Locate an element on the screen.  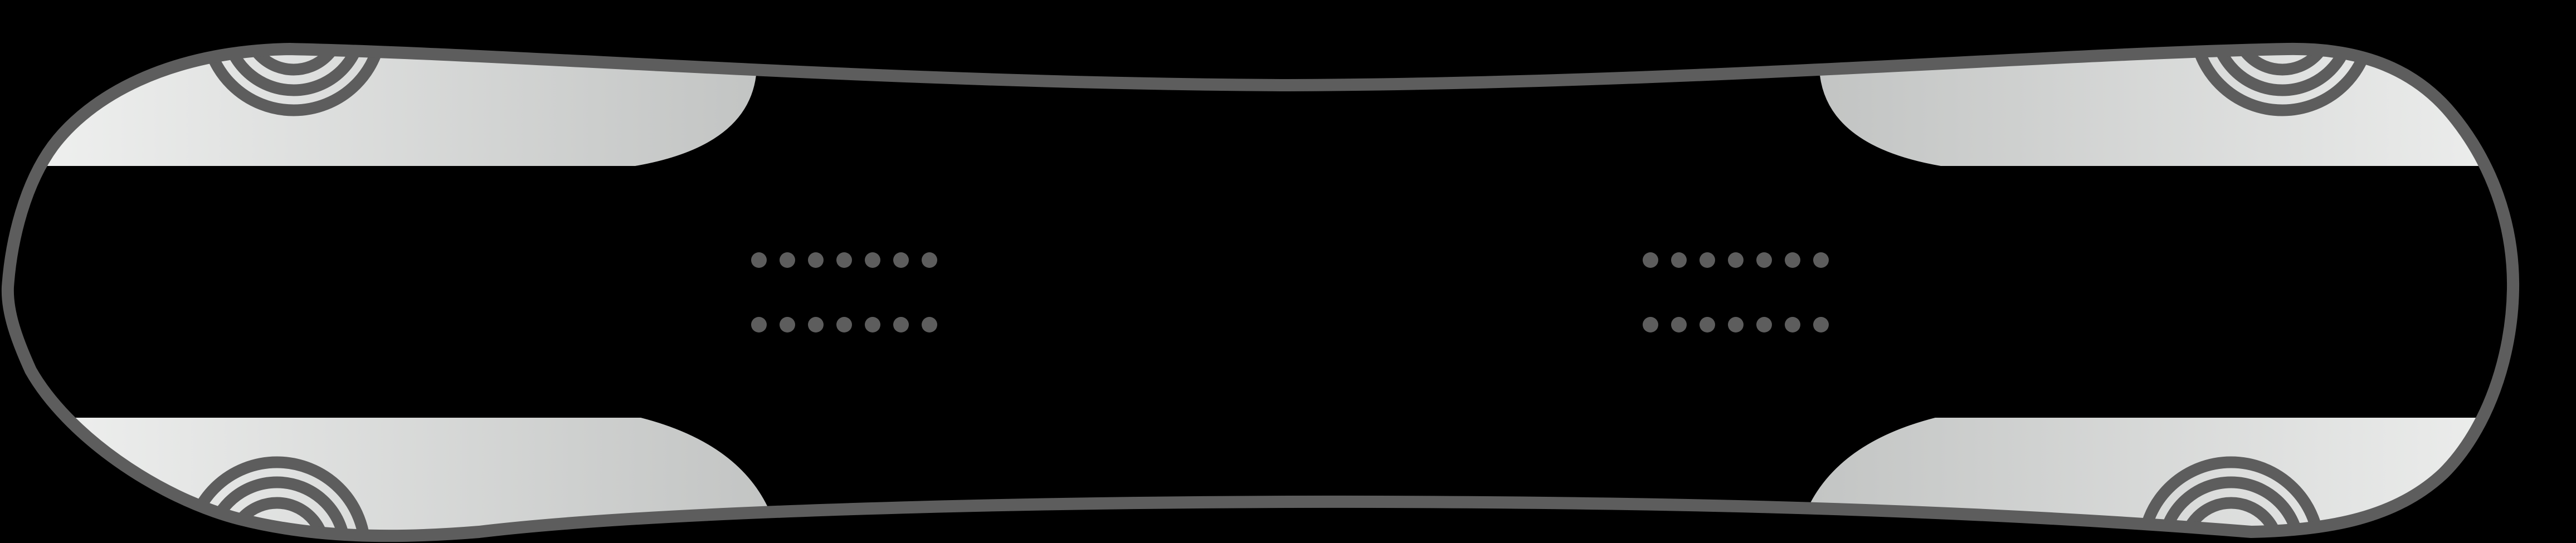
woodgrain-rings-bottom-left is located at coordinates (277, 496).